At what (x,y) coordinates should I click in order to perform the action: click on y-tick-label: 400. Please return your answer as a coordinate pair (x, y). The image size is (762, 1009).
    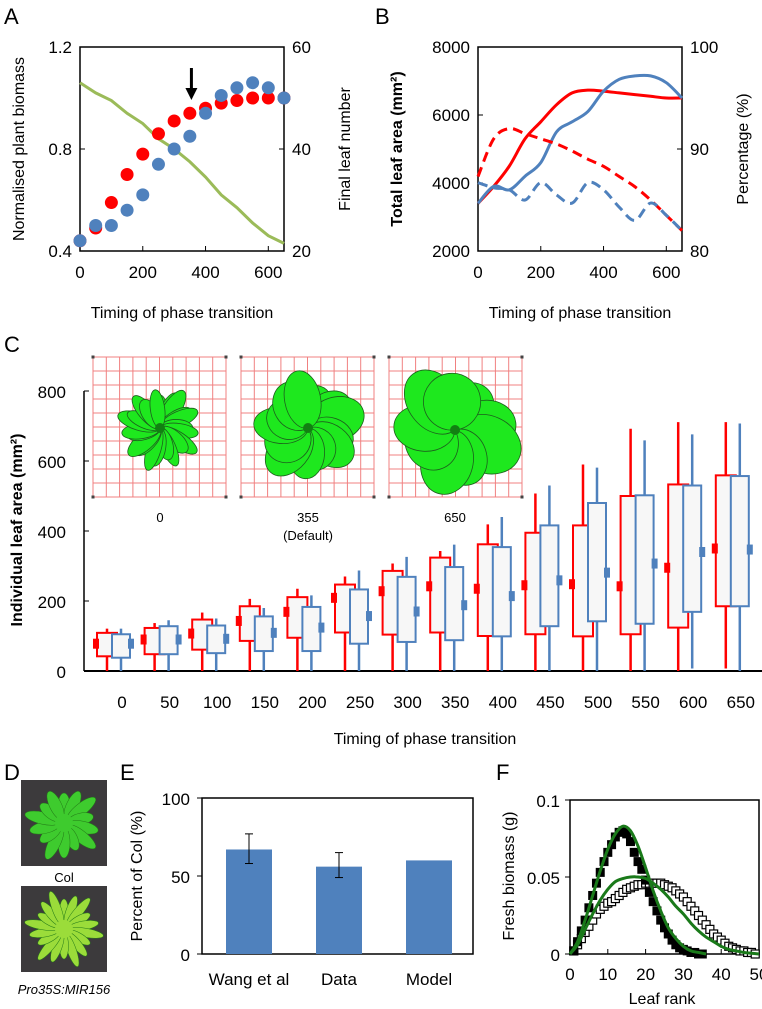
    Looking at the image, I should click on (52, 532).